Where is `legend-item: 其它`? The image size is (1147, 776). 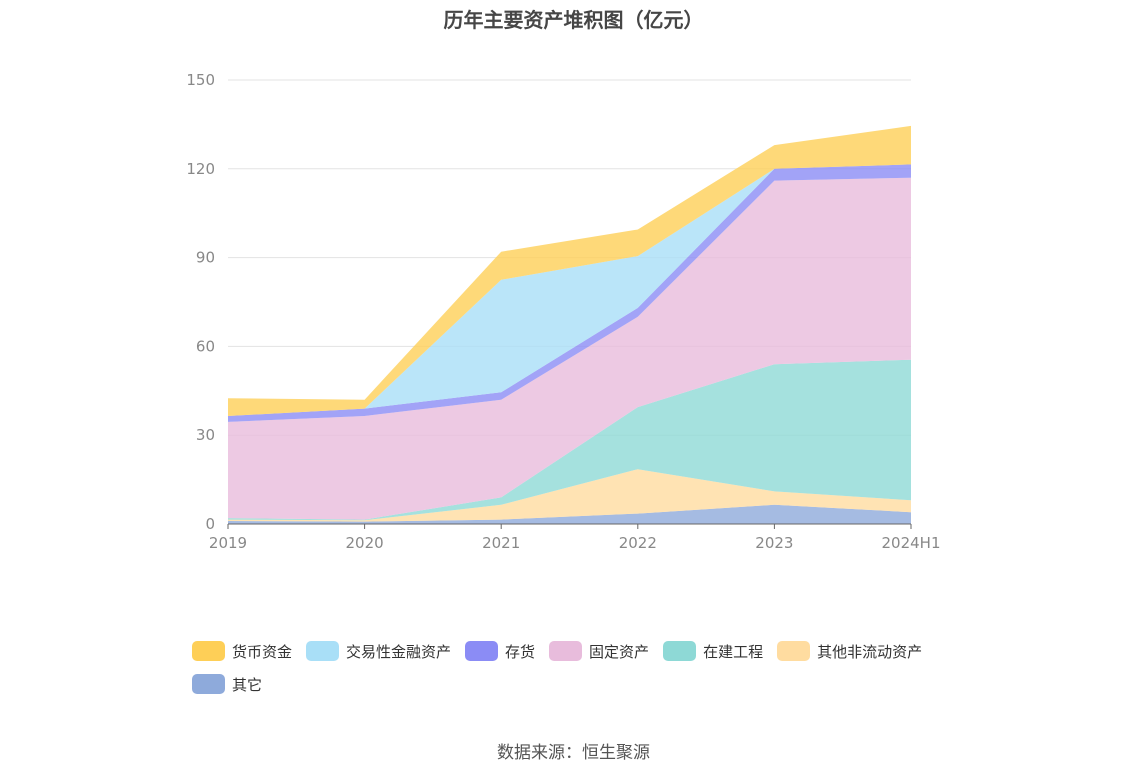 legend-item: 其它 is located at coordinates (227, 684).